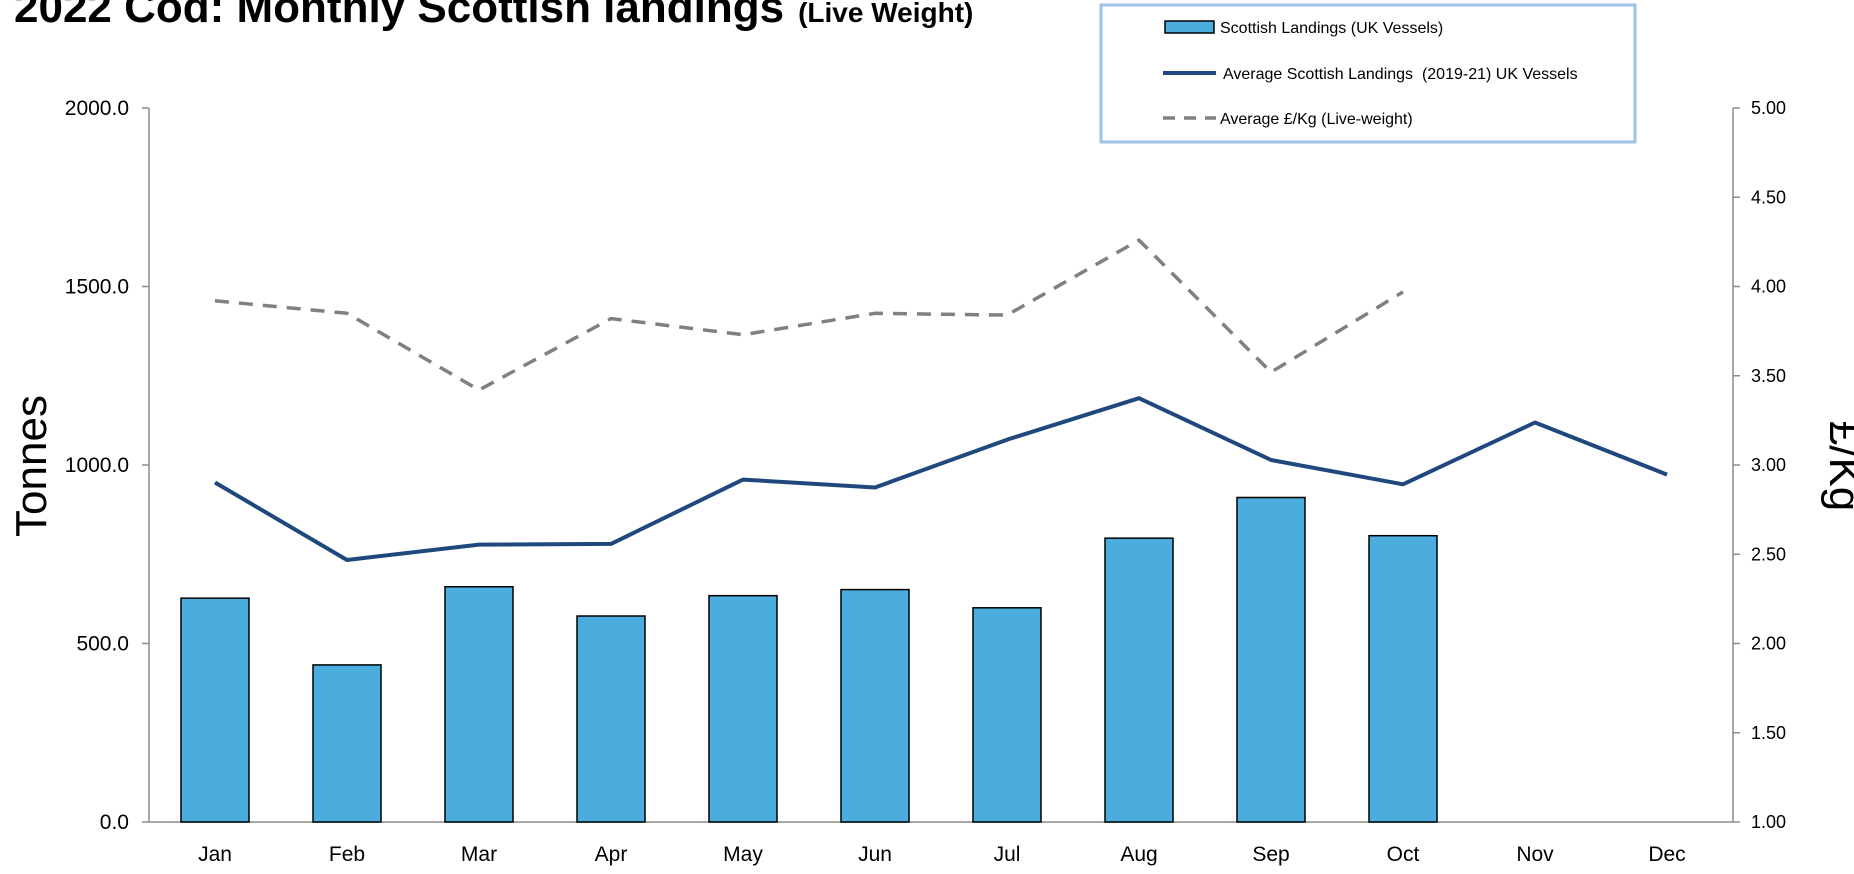 The image size is (1854, 874). What do you see at coordinates (97, 287) in the screenshot?
I see `y-tick-label: 1500.0` at bounding box center [97, 287].